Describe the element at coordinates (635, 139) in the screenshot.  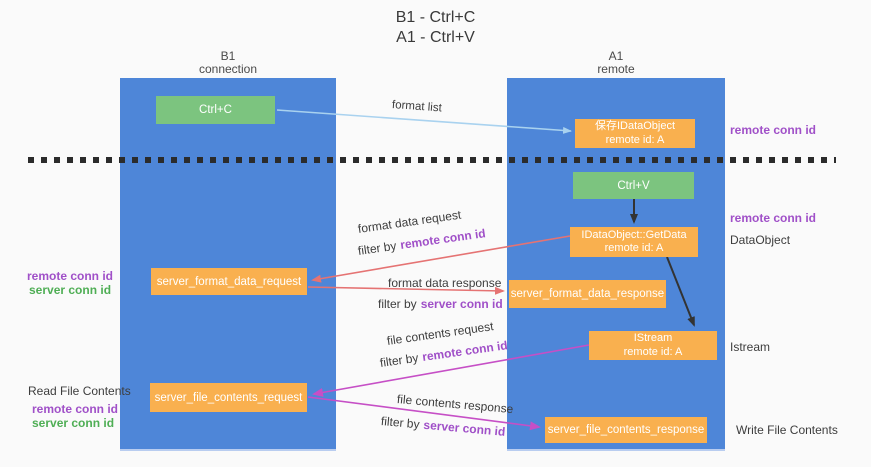
I see `node-save-idataobject-line2: remote id: A` at that location.